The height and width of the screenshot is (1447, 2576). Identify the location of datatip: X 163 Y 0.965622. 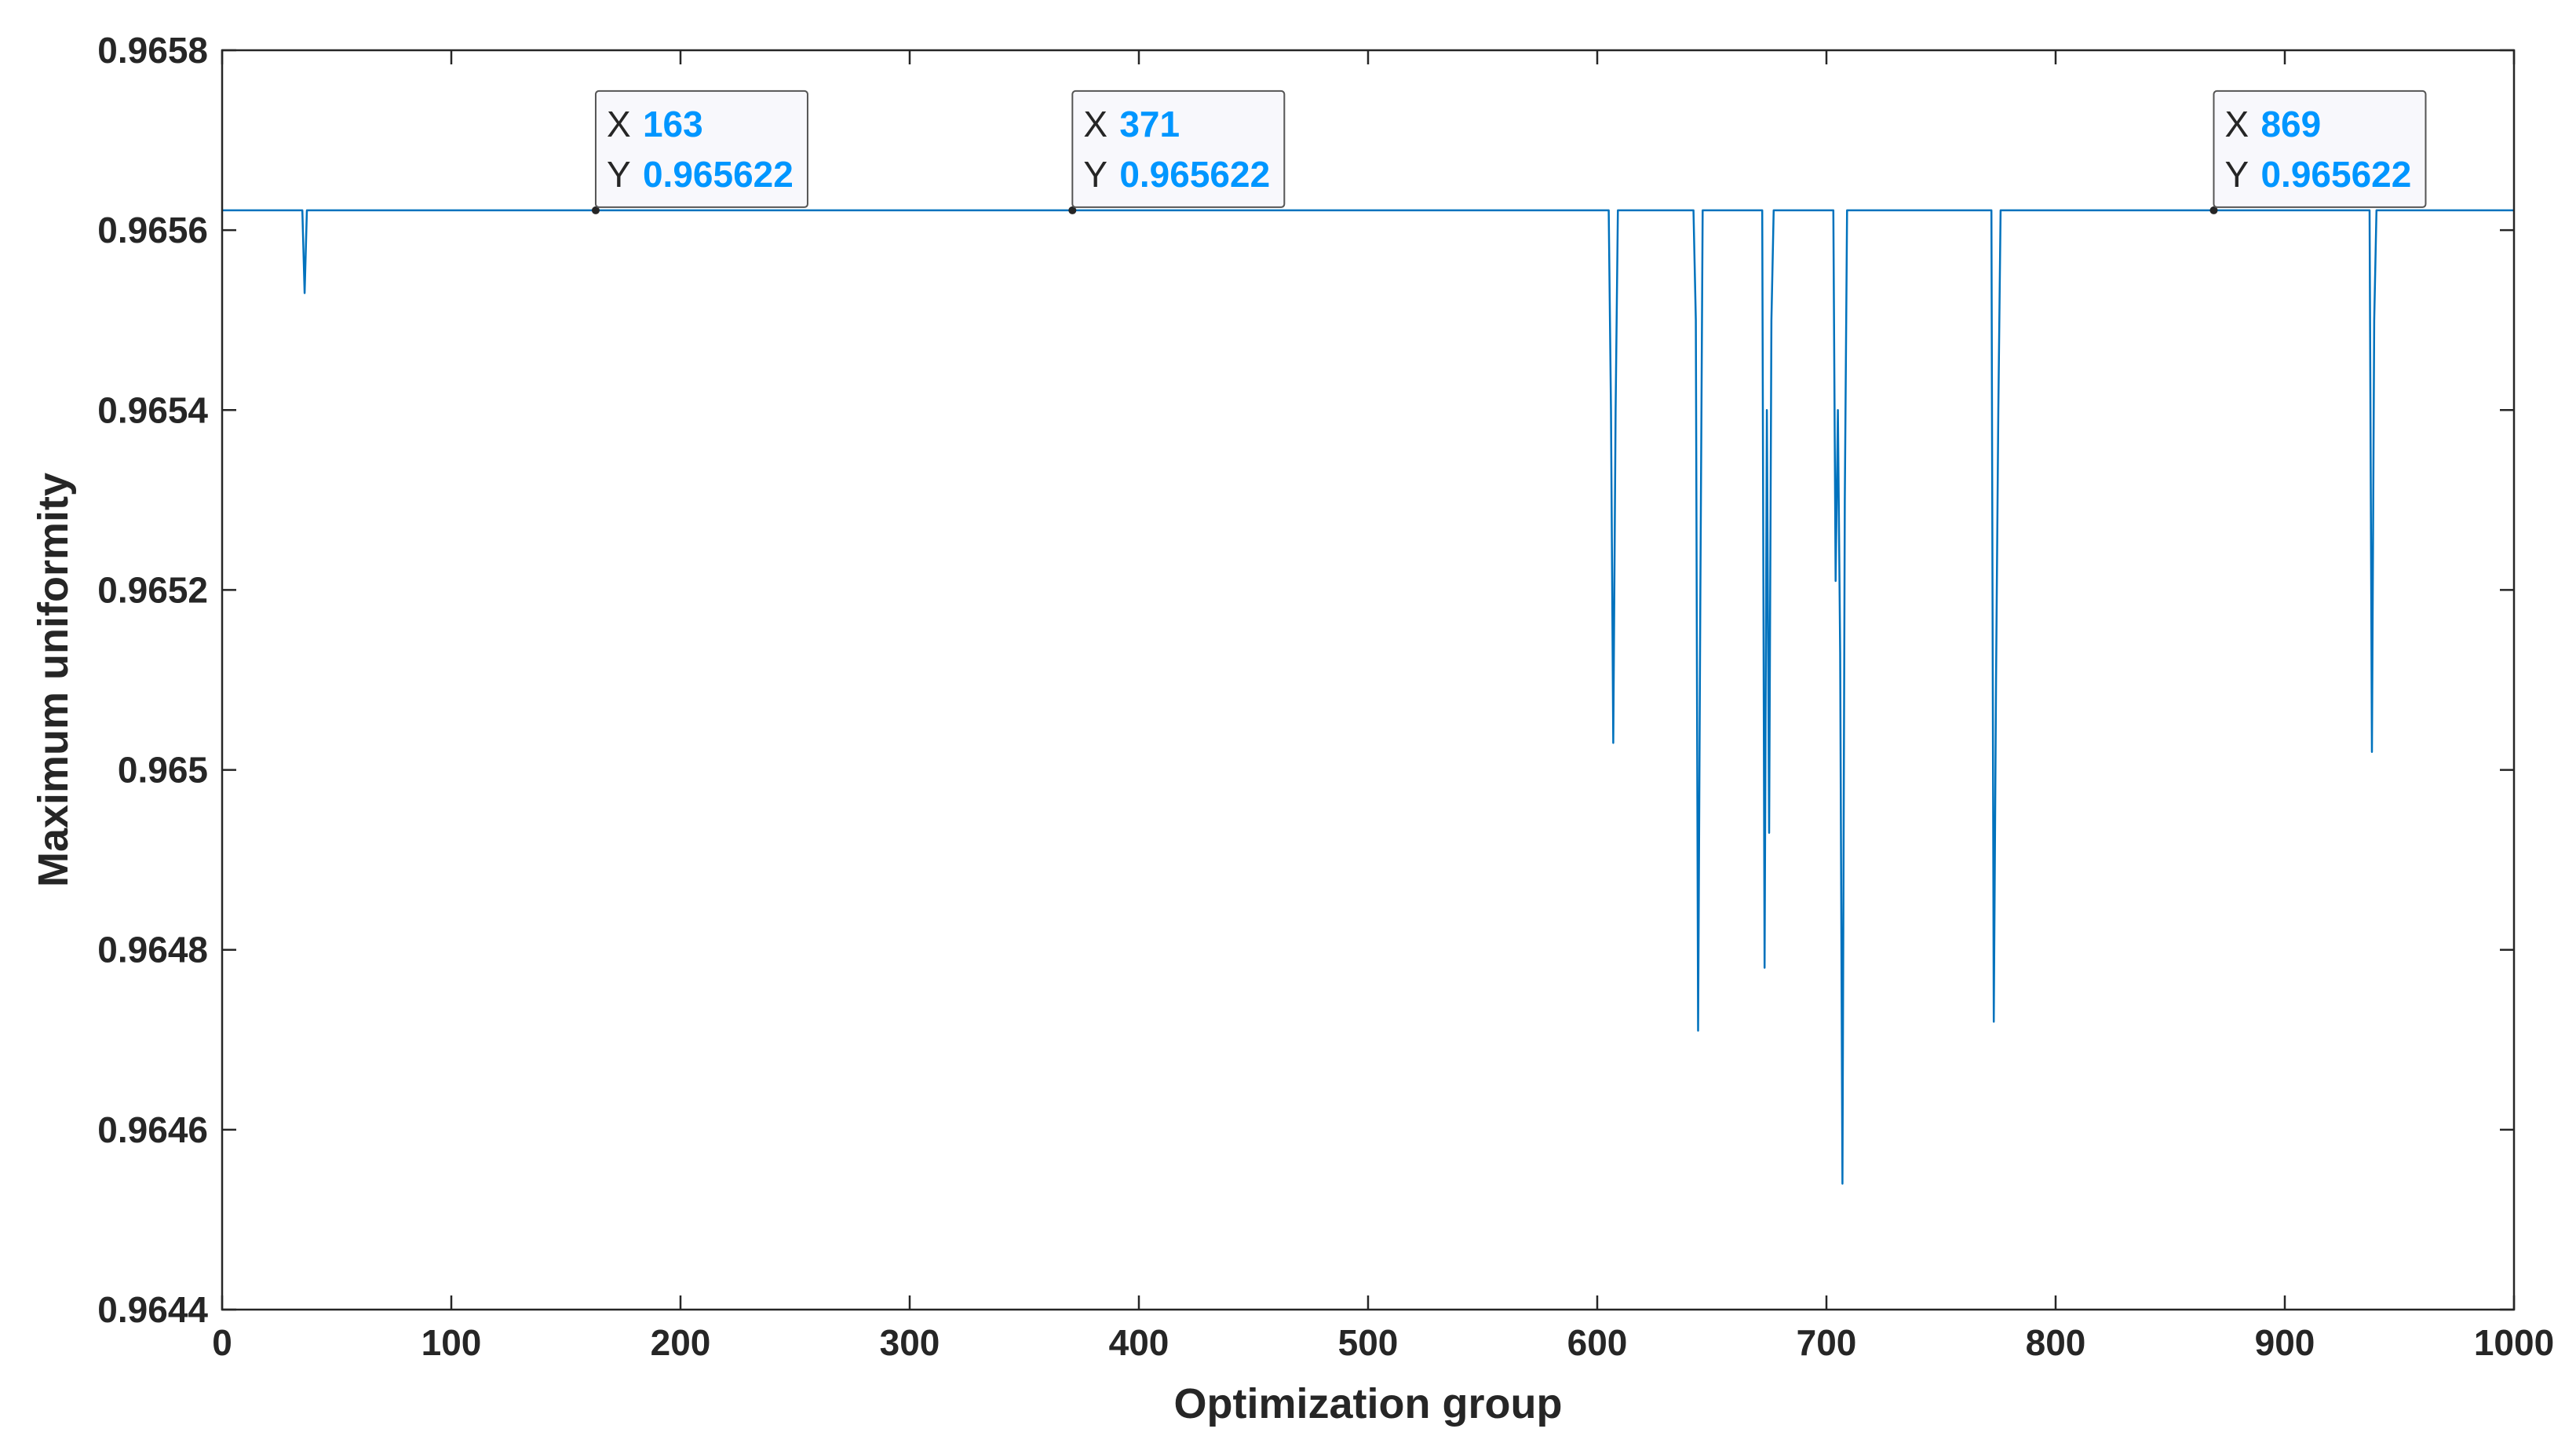
(699, 152).